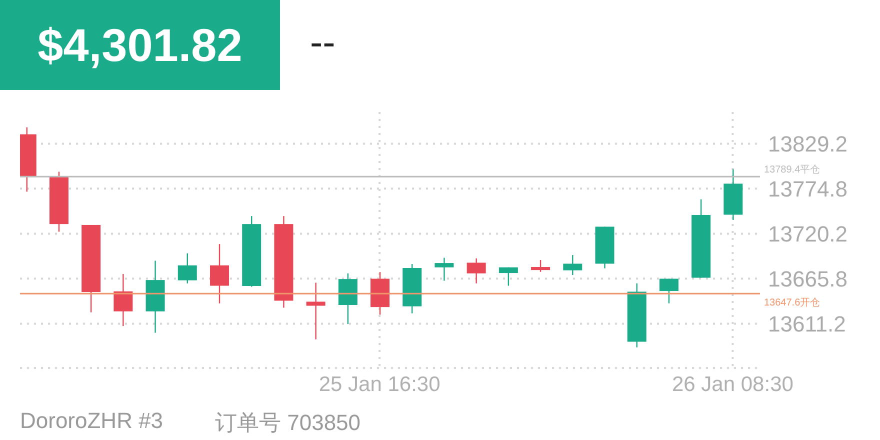  I want to click on x-tick-label: 26 Jan 08:30, so click(733, 384).